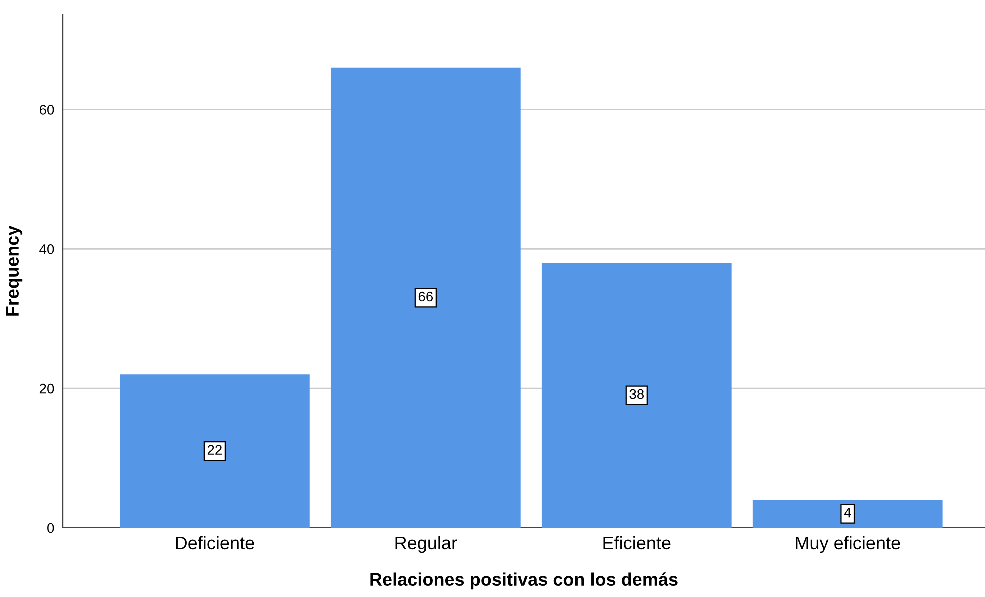 This screenshot has height=597, width=985. I want to click on data-label: 22, so click(215, 450).